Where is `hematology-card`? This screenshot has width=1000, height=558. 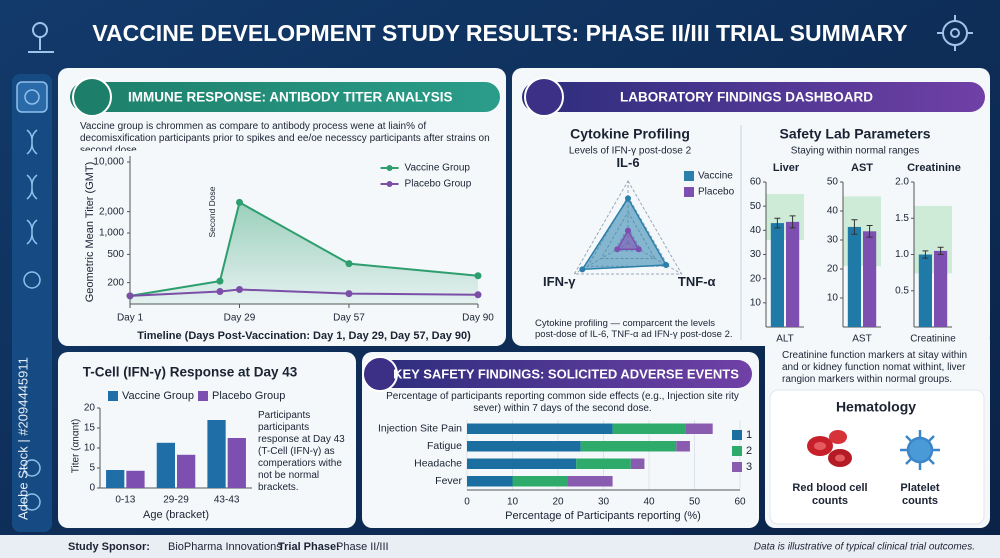 hematology-card is located at coordinates (877, 457).